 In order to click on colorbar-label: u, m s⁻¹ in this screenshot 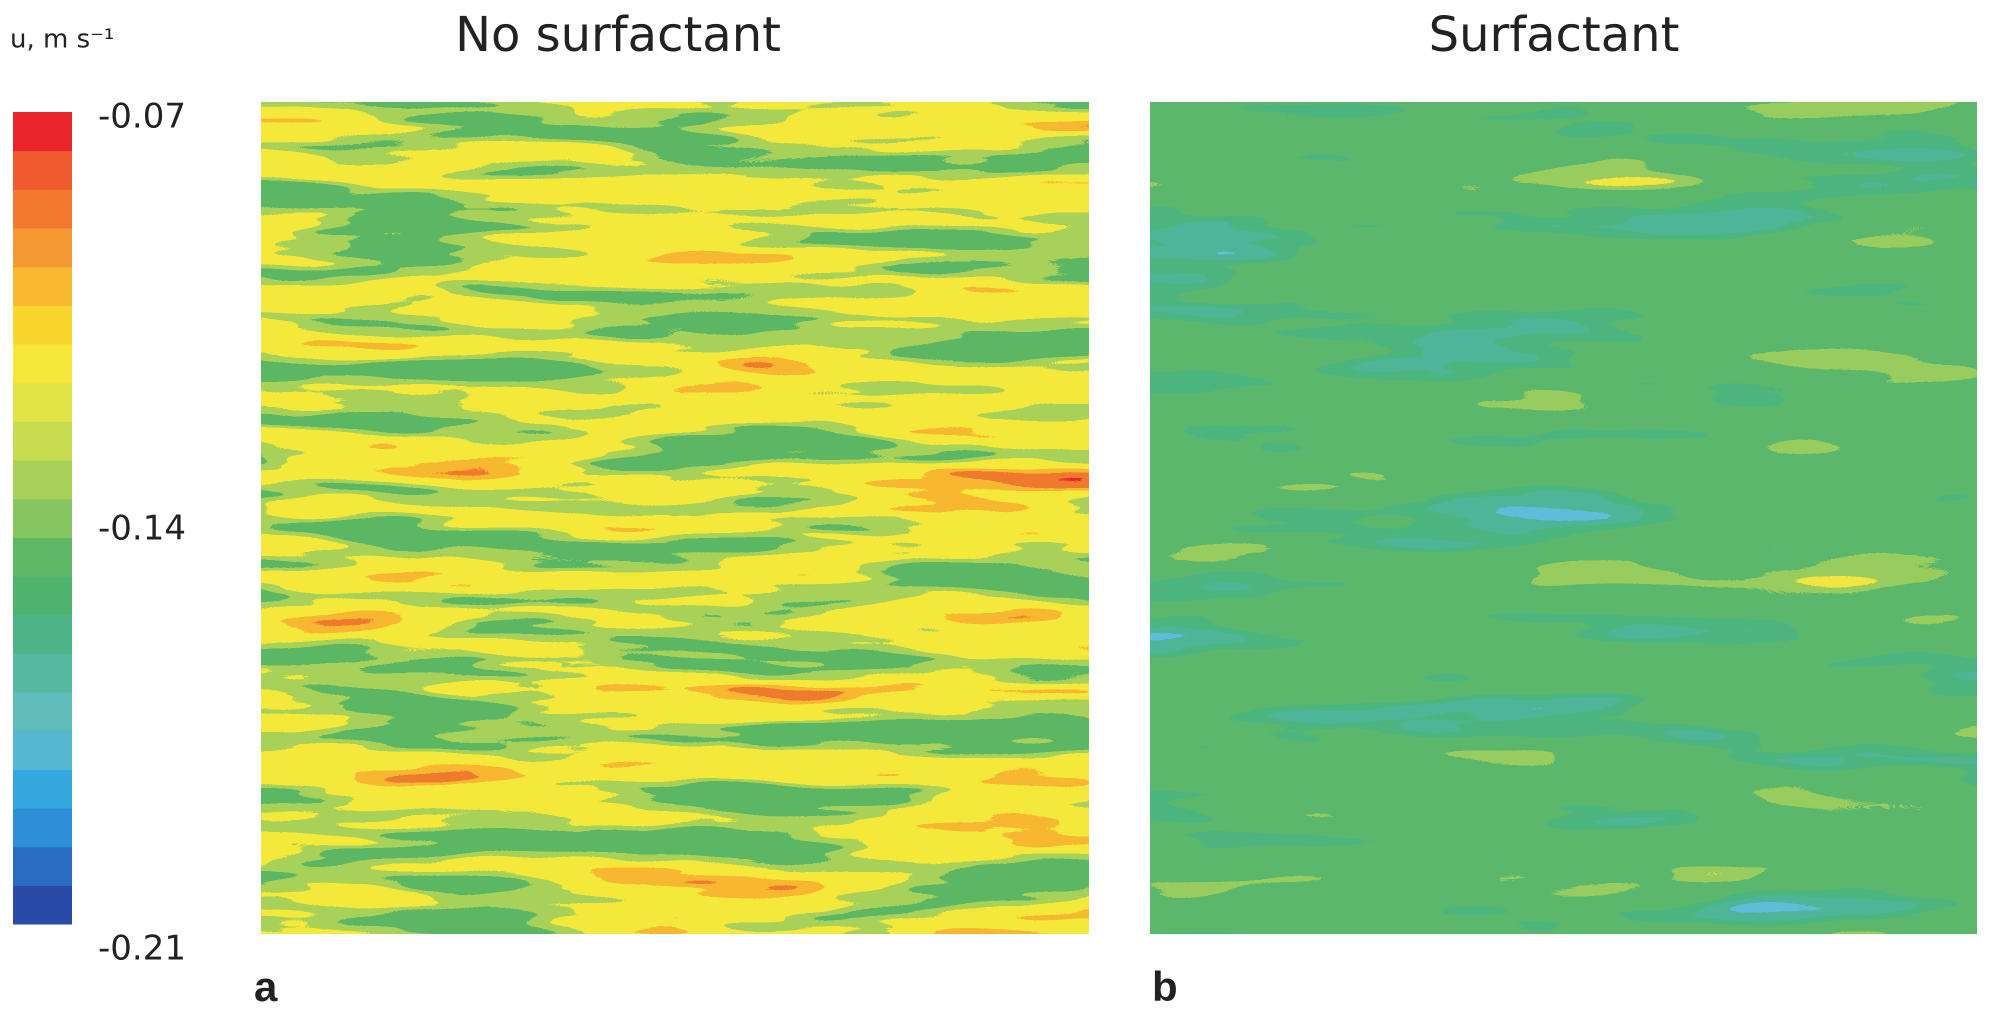, I will do `click(62, 40)`.